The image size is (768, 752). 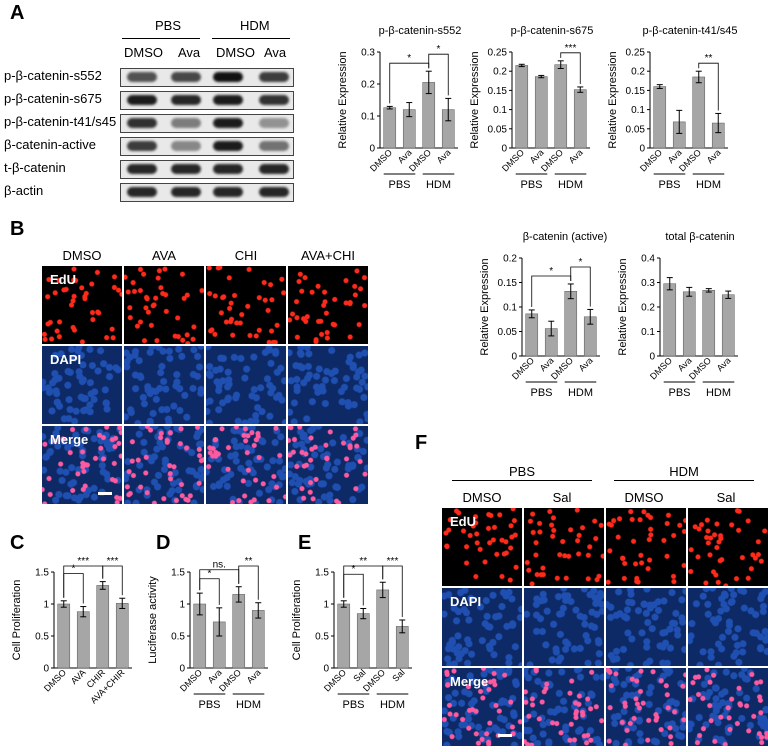 What do you see at coordinates (275, 52) in the screenshot?
I see `wb-lane-4: Ava` at bounding box center [275, 52].